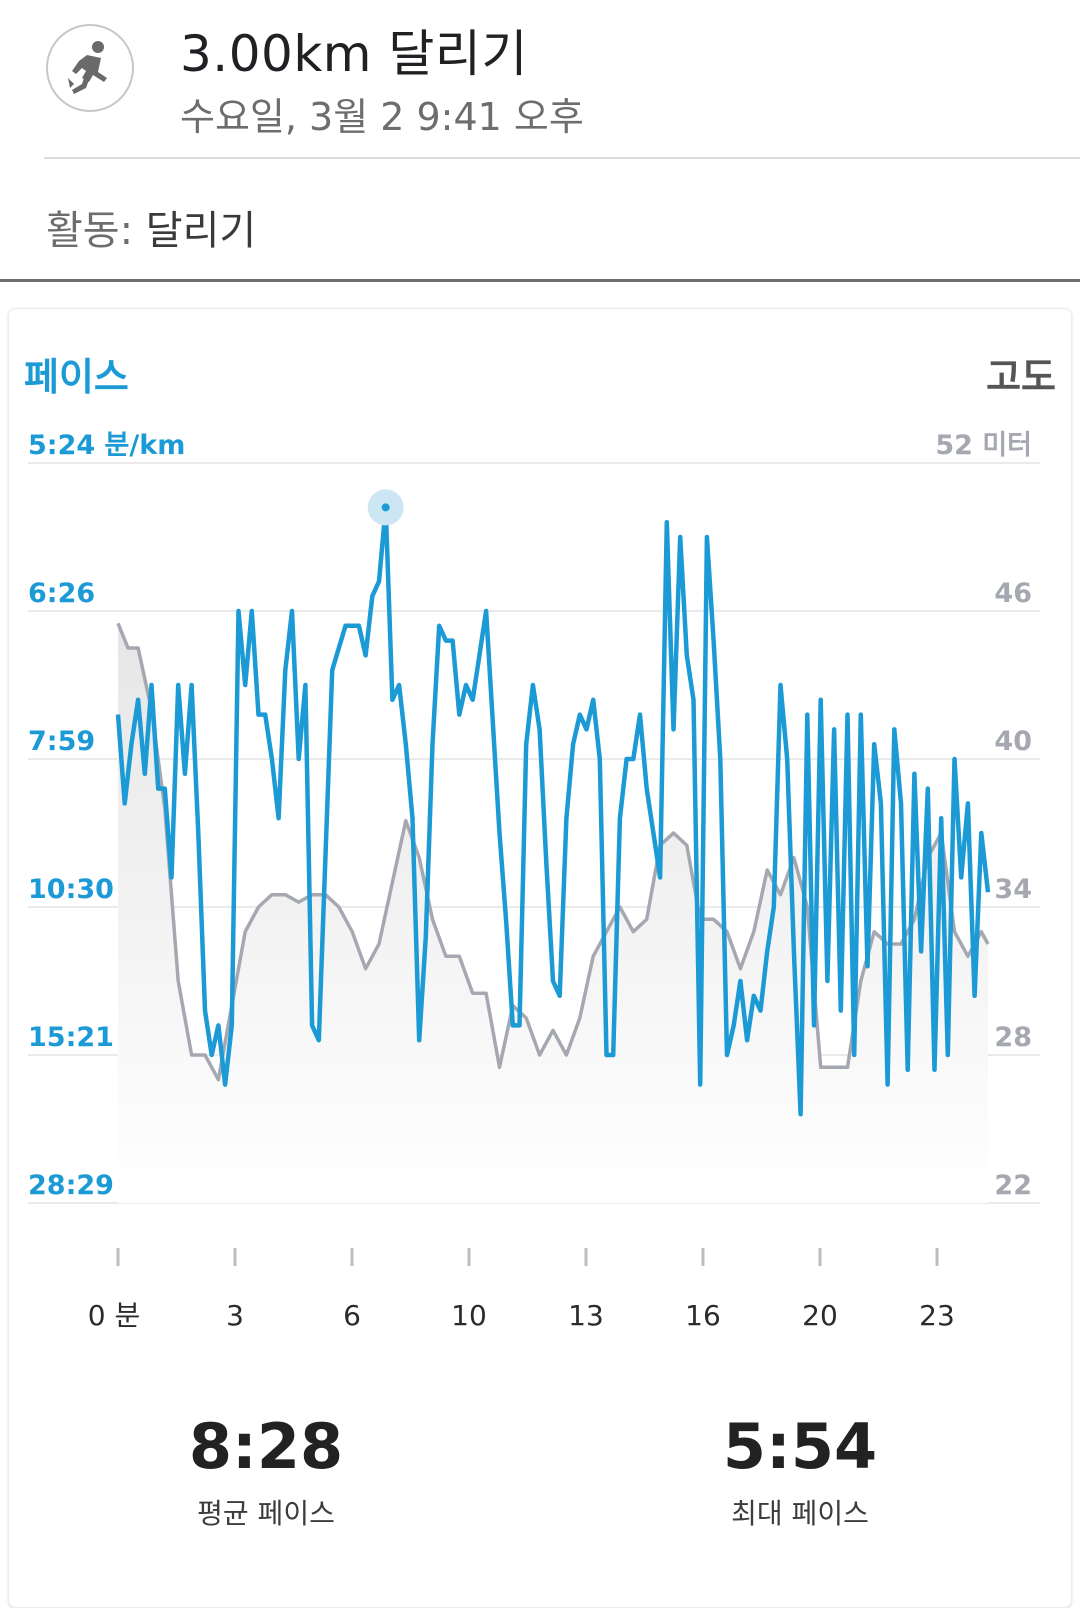  What do you see at coordinates (90, 231) in the screenshot?
I see `activity-type-label: 활동:` at bounding box center [90, 231].